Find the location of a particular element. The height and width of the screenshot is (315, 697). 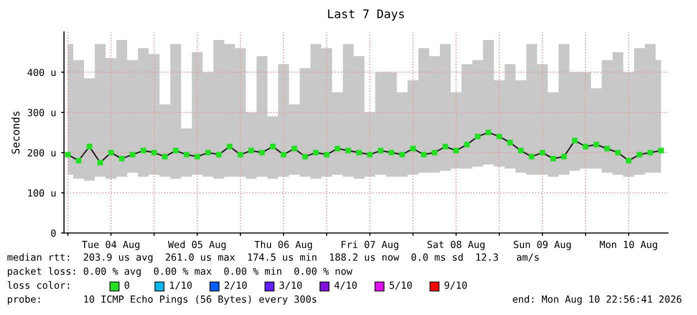

y-tick-label: 300 u is located at coordinates (42, 112).